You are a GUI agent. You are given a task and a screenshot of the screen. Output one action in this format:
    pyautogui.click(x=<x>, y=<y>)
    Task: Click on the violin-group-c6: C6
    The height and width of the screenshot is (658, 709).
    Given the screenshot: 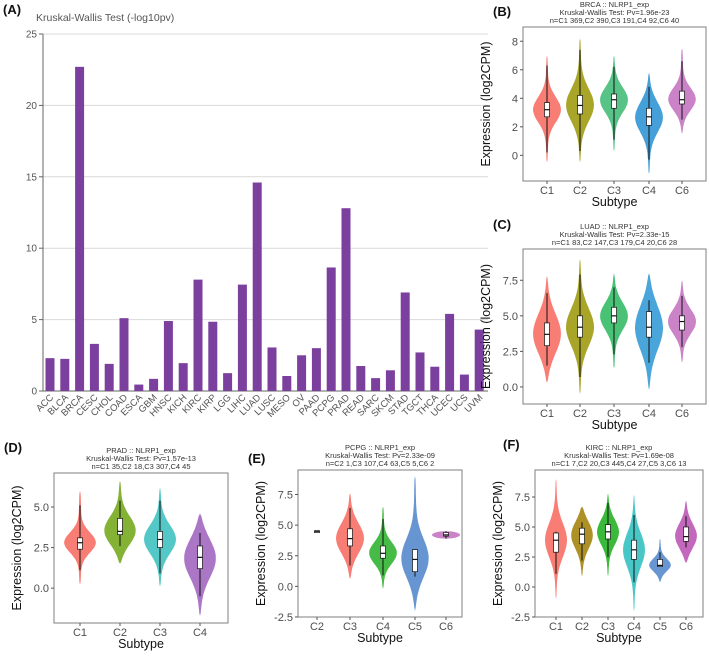 What is the action you would take?
    pyautogui.click(x=446, y=582)
    